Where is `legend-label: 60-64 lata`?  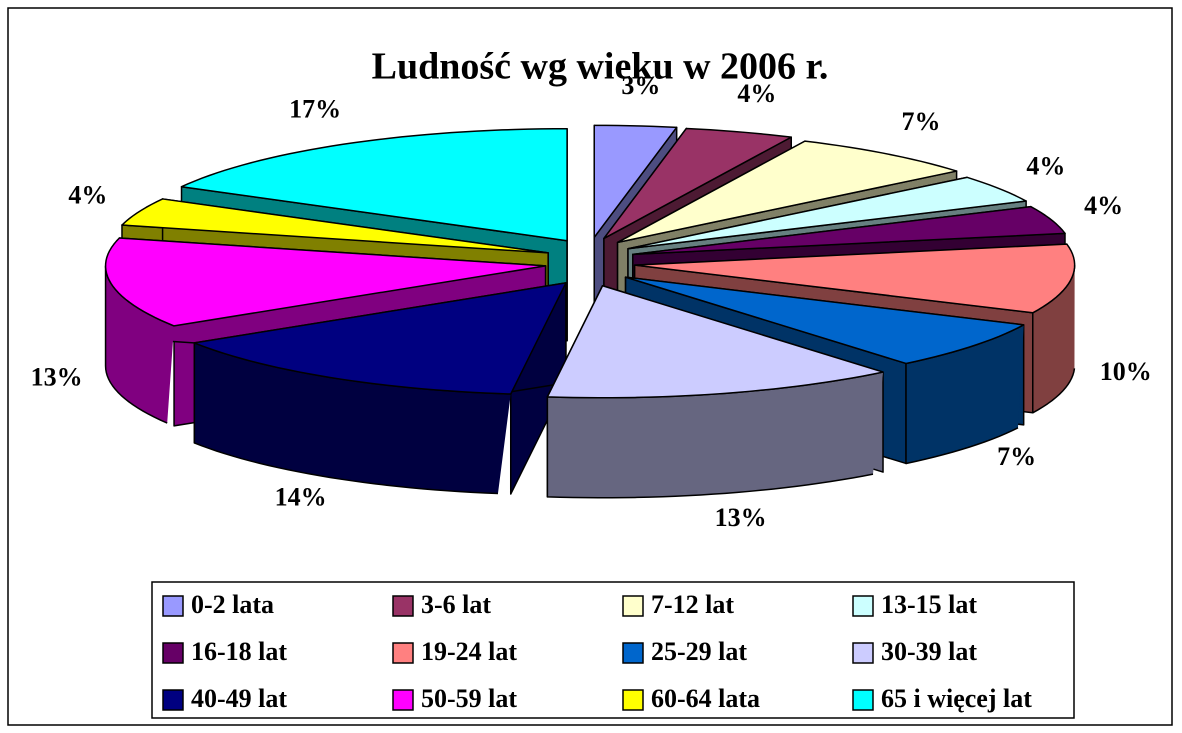 legend-label: 60-64 lata is located at coordinates (705, 698).